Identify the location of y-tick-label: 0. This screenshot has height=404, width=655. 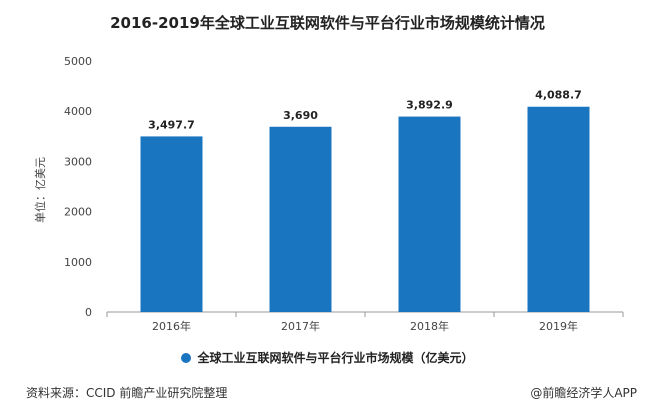
(88, 312).